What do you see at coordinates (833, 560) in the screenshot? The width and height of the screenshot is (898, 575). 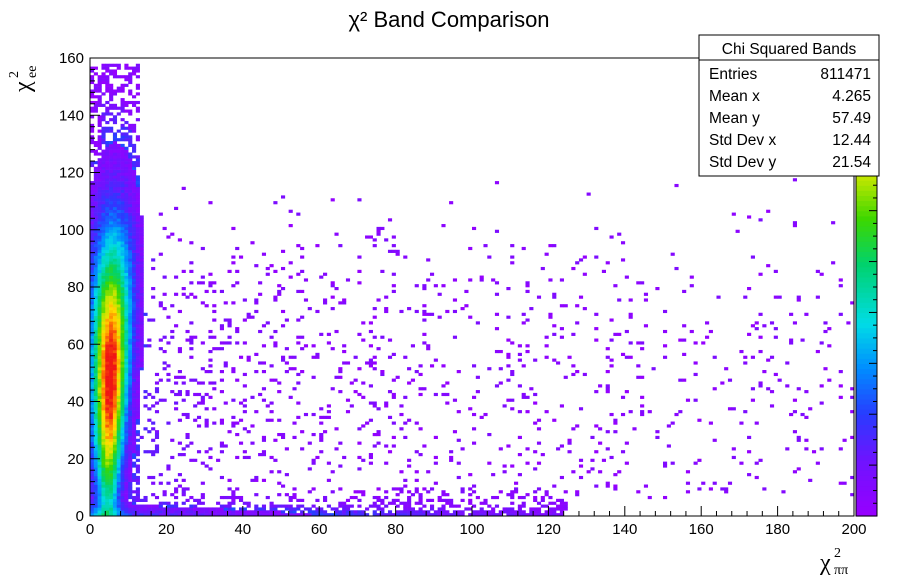 I see `x-axis-label: χ 2 ππ` at bounding box center [833, 560].